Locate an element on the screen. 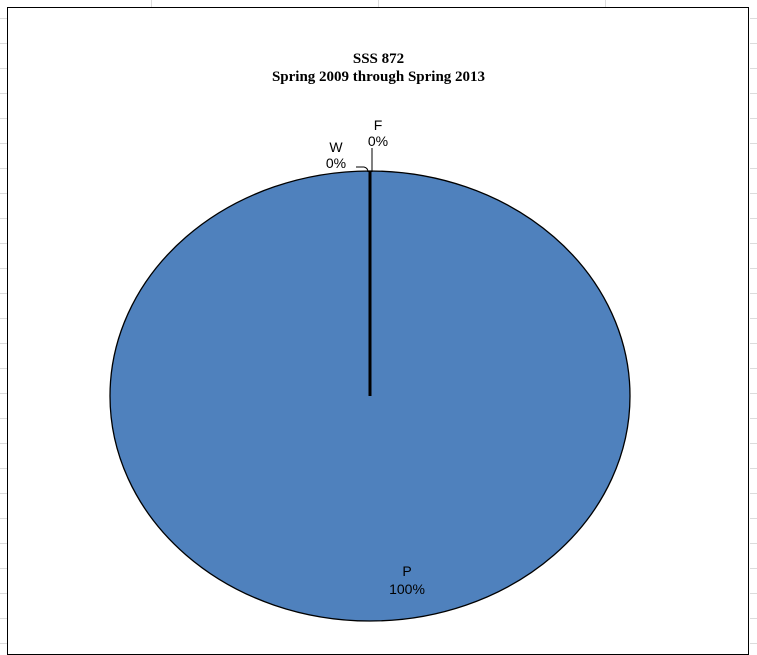 Image resolution: width=757 pixels, height=655 pixels. pie-label-p-name: P is located at coordinates (406, 571).